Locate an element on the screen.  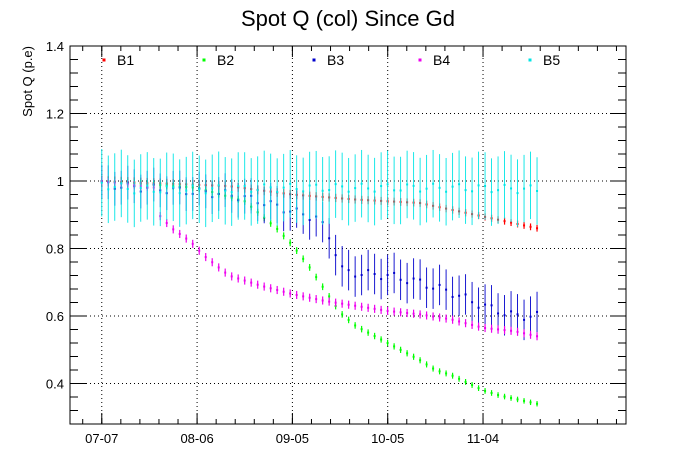
legend-label-B2: B2 is located at coordinates (225, 60).